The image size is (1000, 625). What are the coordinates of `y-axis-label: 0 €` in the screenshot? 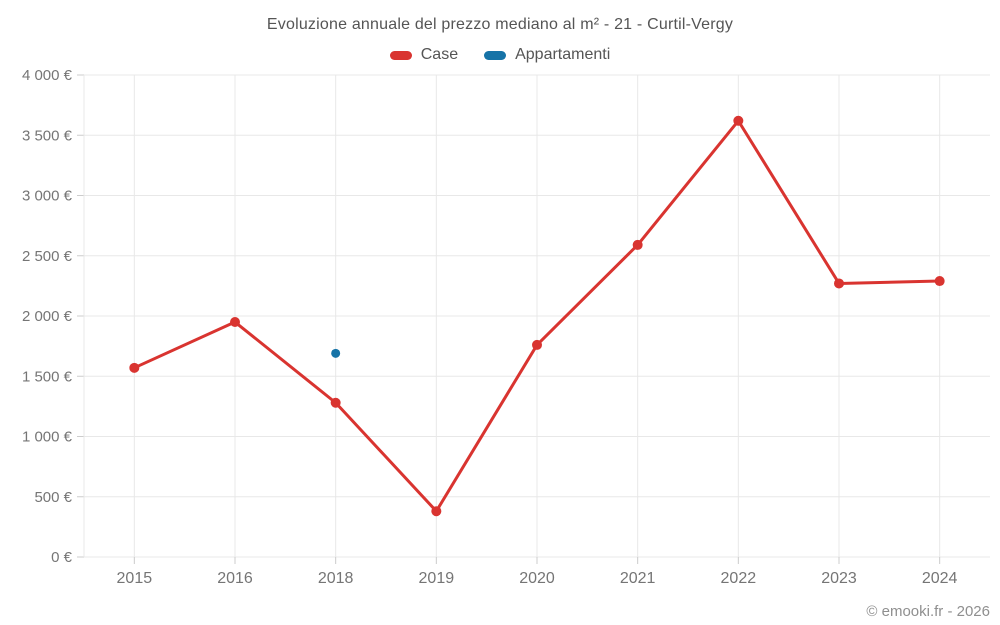 It's located at (62, 557).